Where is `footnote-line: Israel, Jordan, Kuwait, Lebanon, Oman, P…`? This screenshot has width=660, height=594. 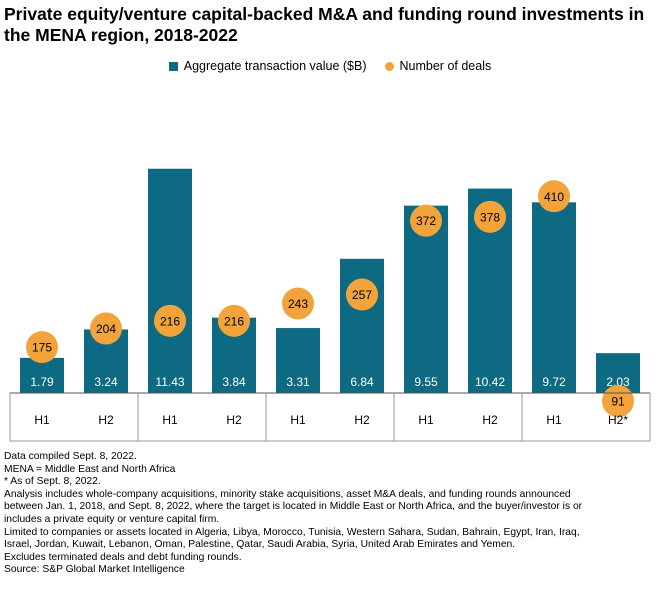
footnote-line: Israel, Jordan, Kuwait, Lebanon, Oman, P… is located at coordinates (260, 545).